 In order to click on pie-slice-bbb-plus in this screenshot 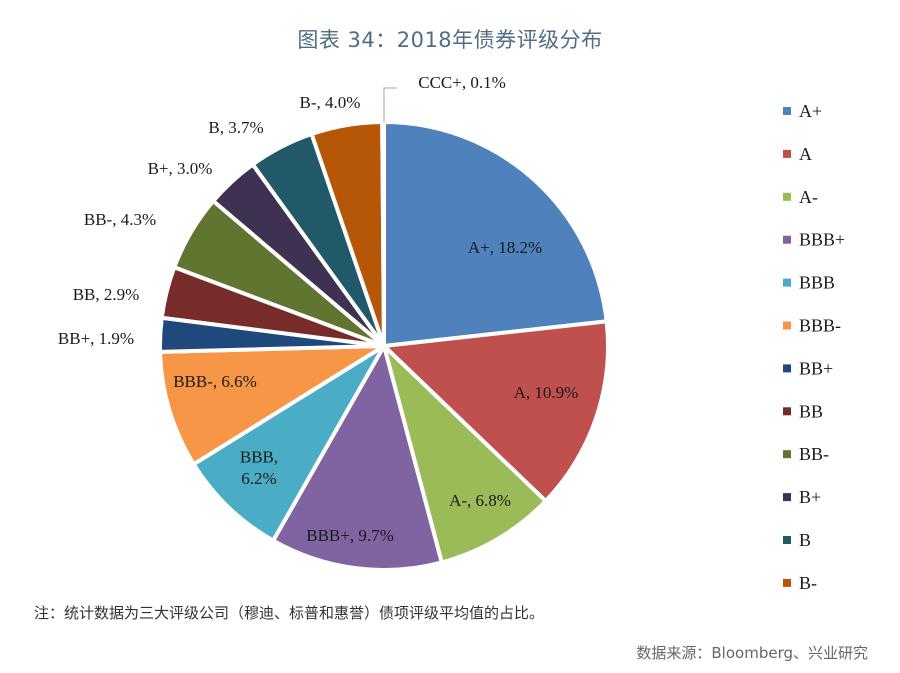, I will do `click(357, 458)`.